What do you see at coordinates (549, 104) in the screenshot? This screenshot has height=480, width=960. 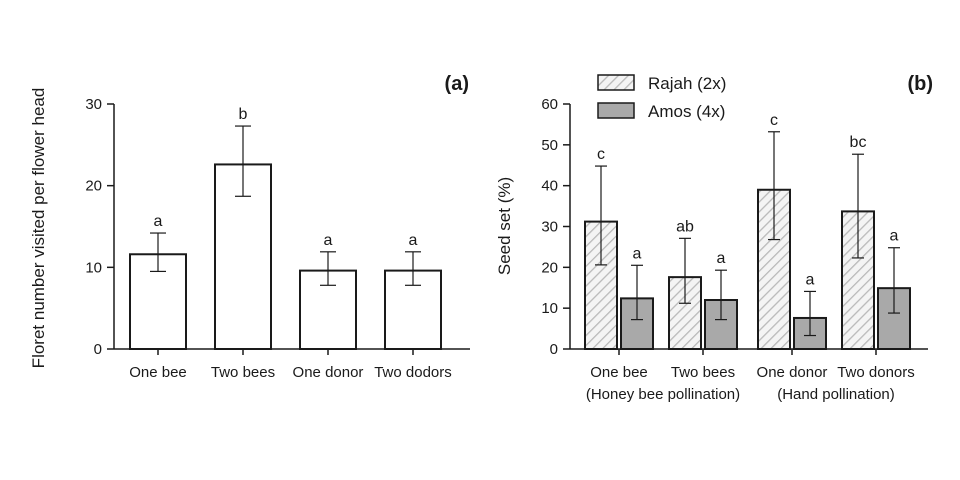 I see `y-tick-label: 60` at bounding box center [549, 104].